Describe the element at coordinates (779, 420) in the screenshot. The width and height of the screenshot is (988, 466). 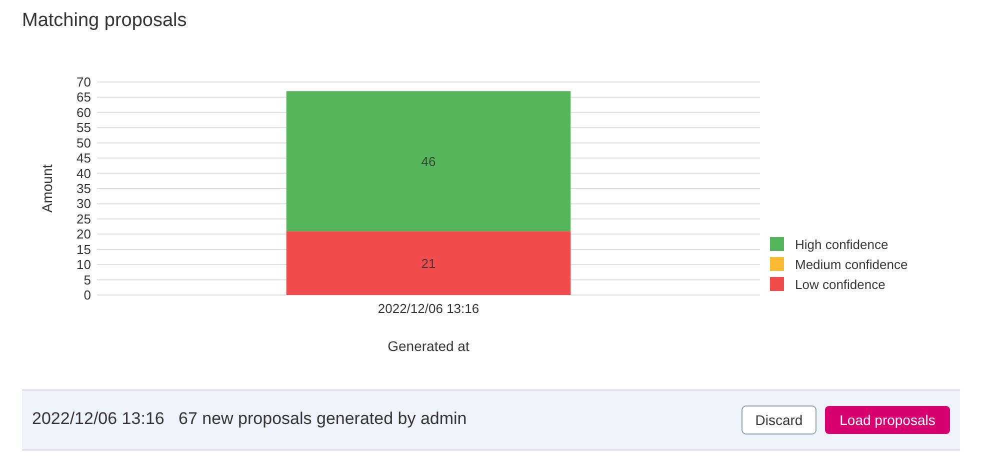
I see `discard-button: Discard` at that location.